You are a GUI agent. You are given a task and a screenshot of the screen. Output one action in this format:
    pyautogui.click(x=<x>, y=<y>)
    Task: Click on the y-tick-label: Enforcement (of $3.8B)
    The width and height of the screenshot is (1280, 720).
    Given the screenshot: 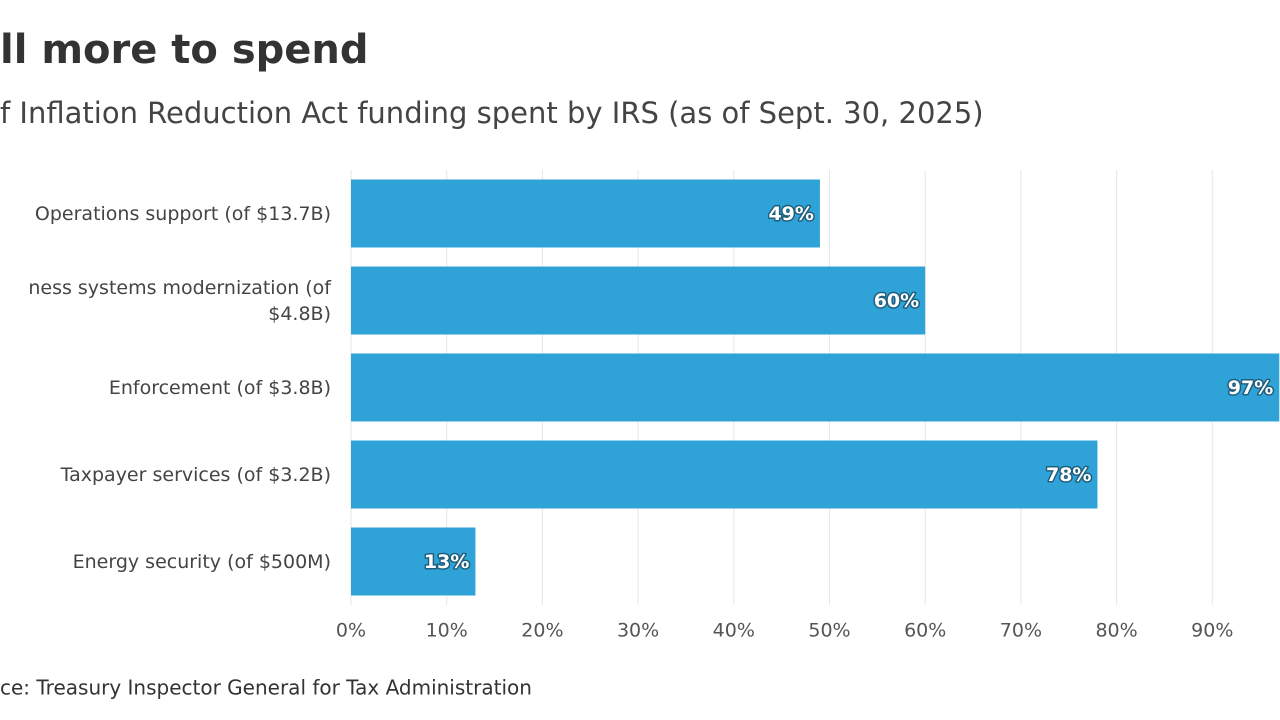 What is the action you would take?
    pyautogui.click(x=219, y=387)
    